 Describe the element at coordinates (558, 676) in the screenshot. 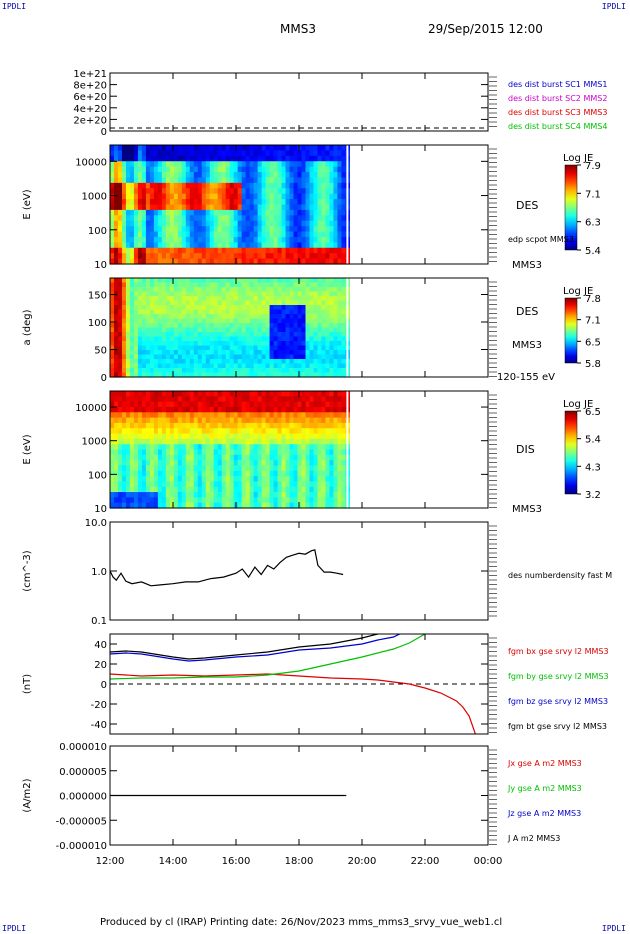

I see `legend-entry: fgm by gse srvy l2 MMS3` at that location.